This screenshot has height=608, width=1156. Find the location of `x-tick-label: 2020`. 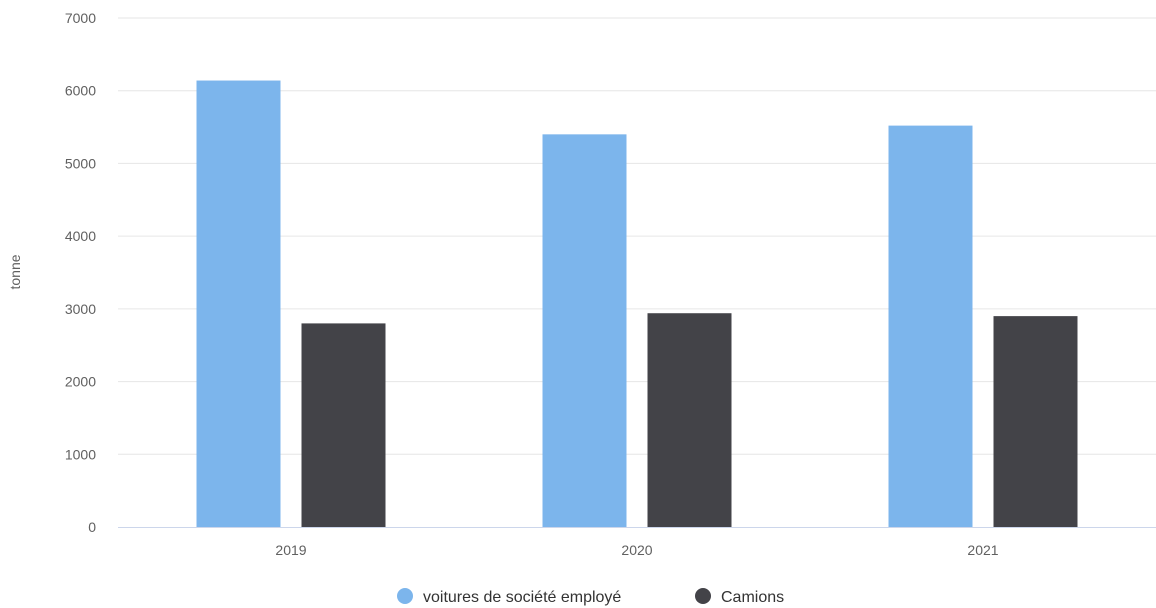

x-tick-label: 2020 is located at coordinates (636, 550).